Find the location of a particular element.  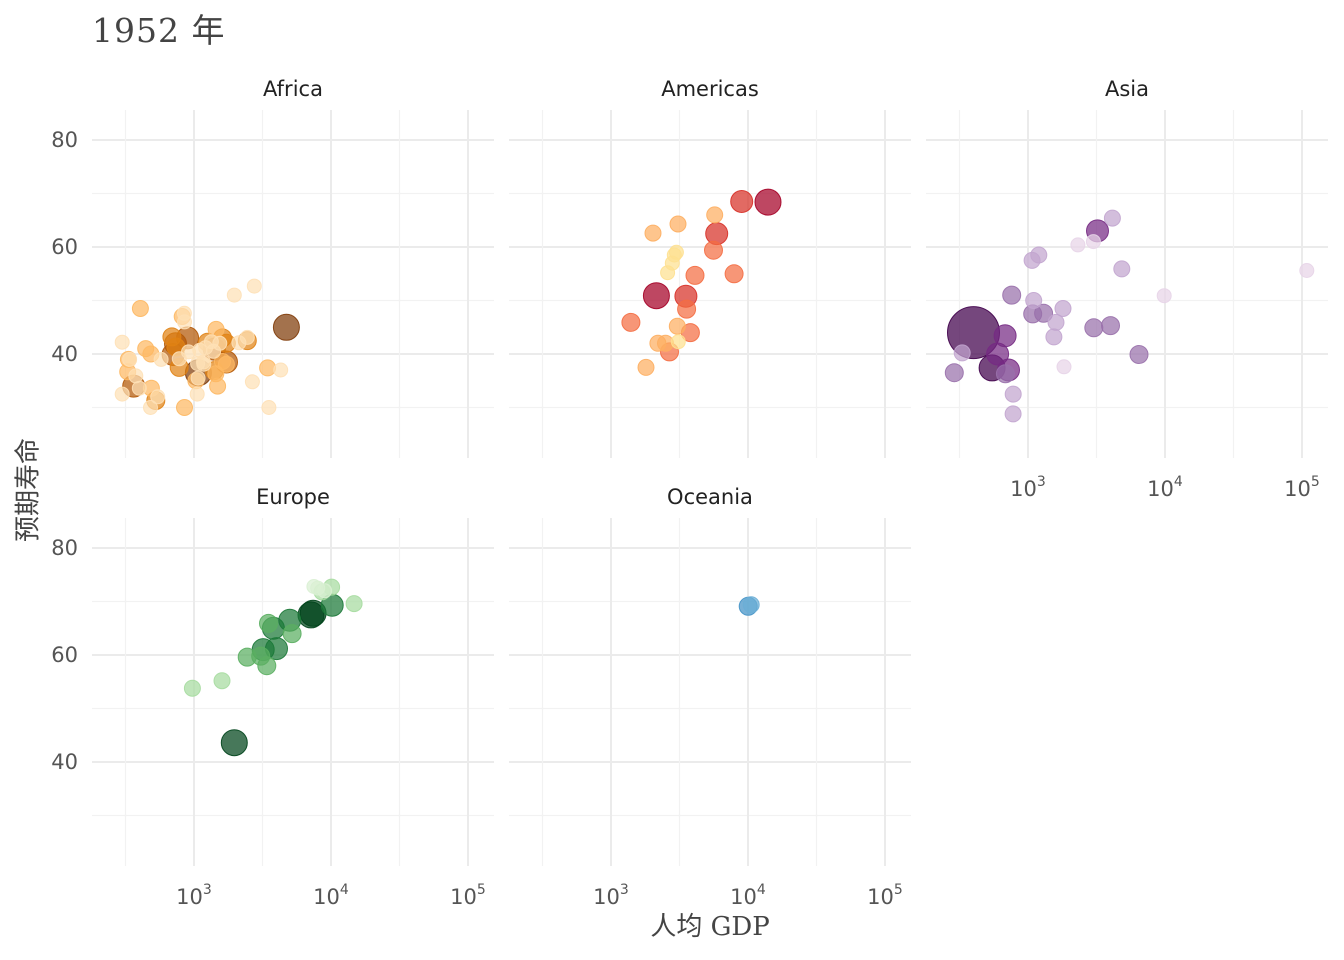

facet-label-americas: Americas is located at coordinates (710, 89).